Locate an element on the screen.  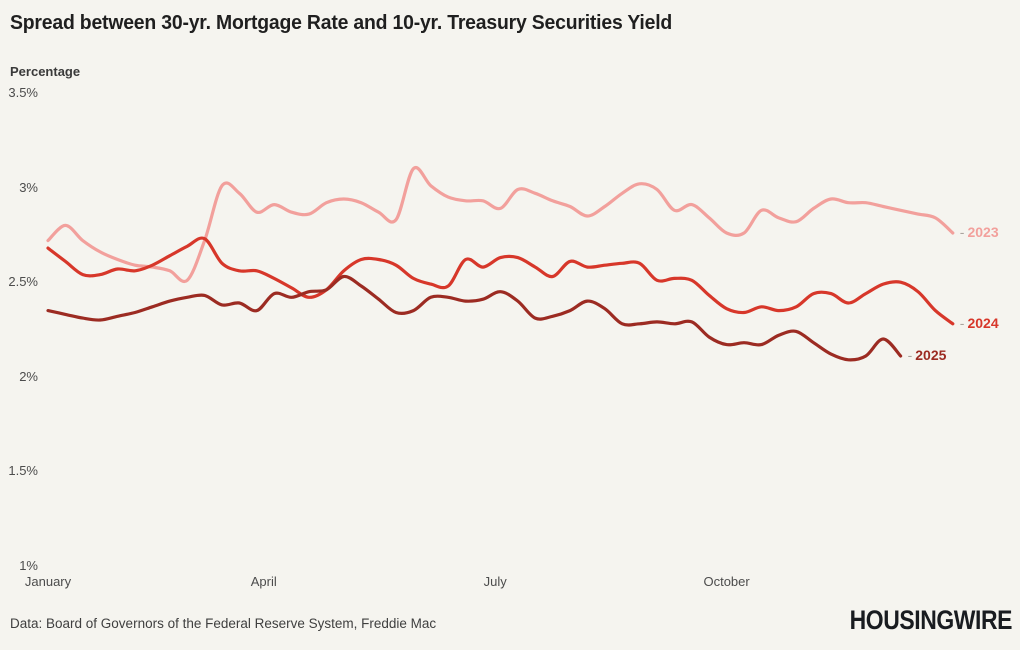
x-tick-label: January is located at coordinates (48, 581).